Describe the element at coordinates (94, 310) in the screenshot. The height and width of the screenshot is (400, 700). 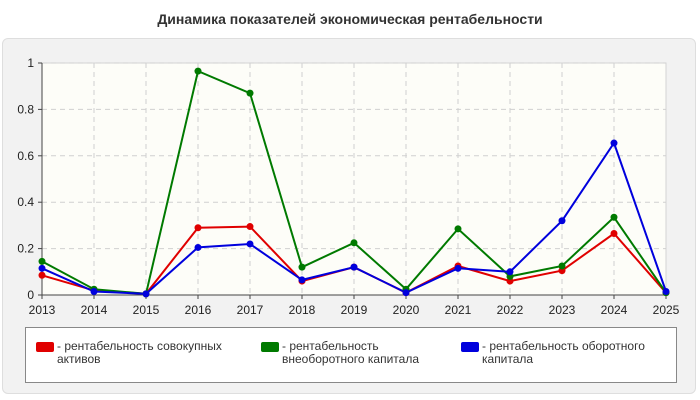
I see `x-tick-label: 2014` at that location.